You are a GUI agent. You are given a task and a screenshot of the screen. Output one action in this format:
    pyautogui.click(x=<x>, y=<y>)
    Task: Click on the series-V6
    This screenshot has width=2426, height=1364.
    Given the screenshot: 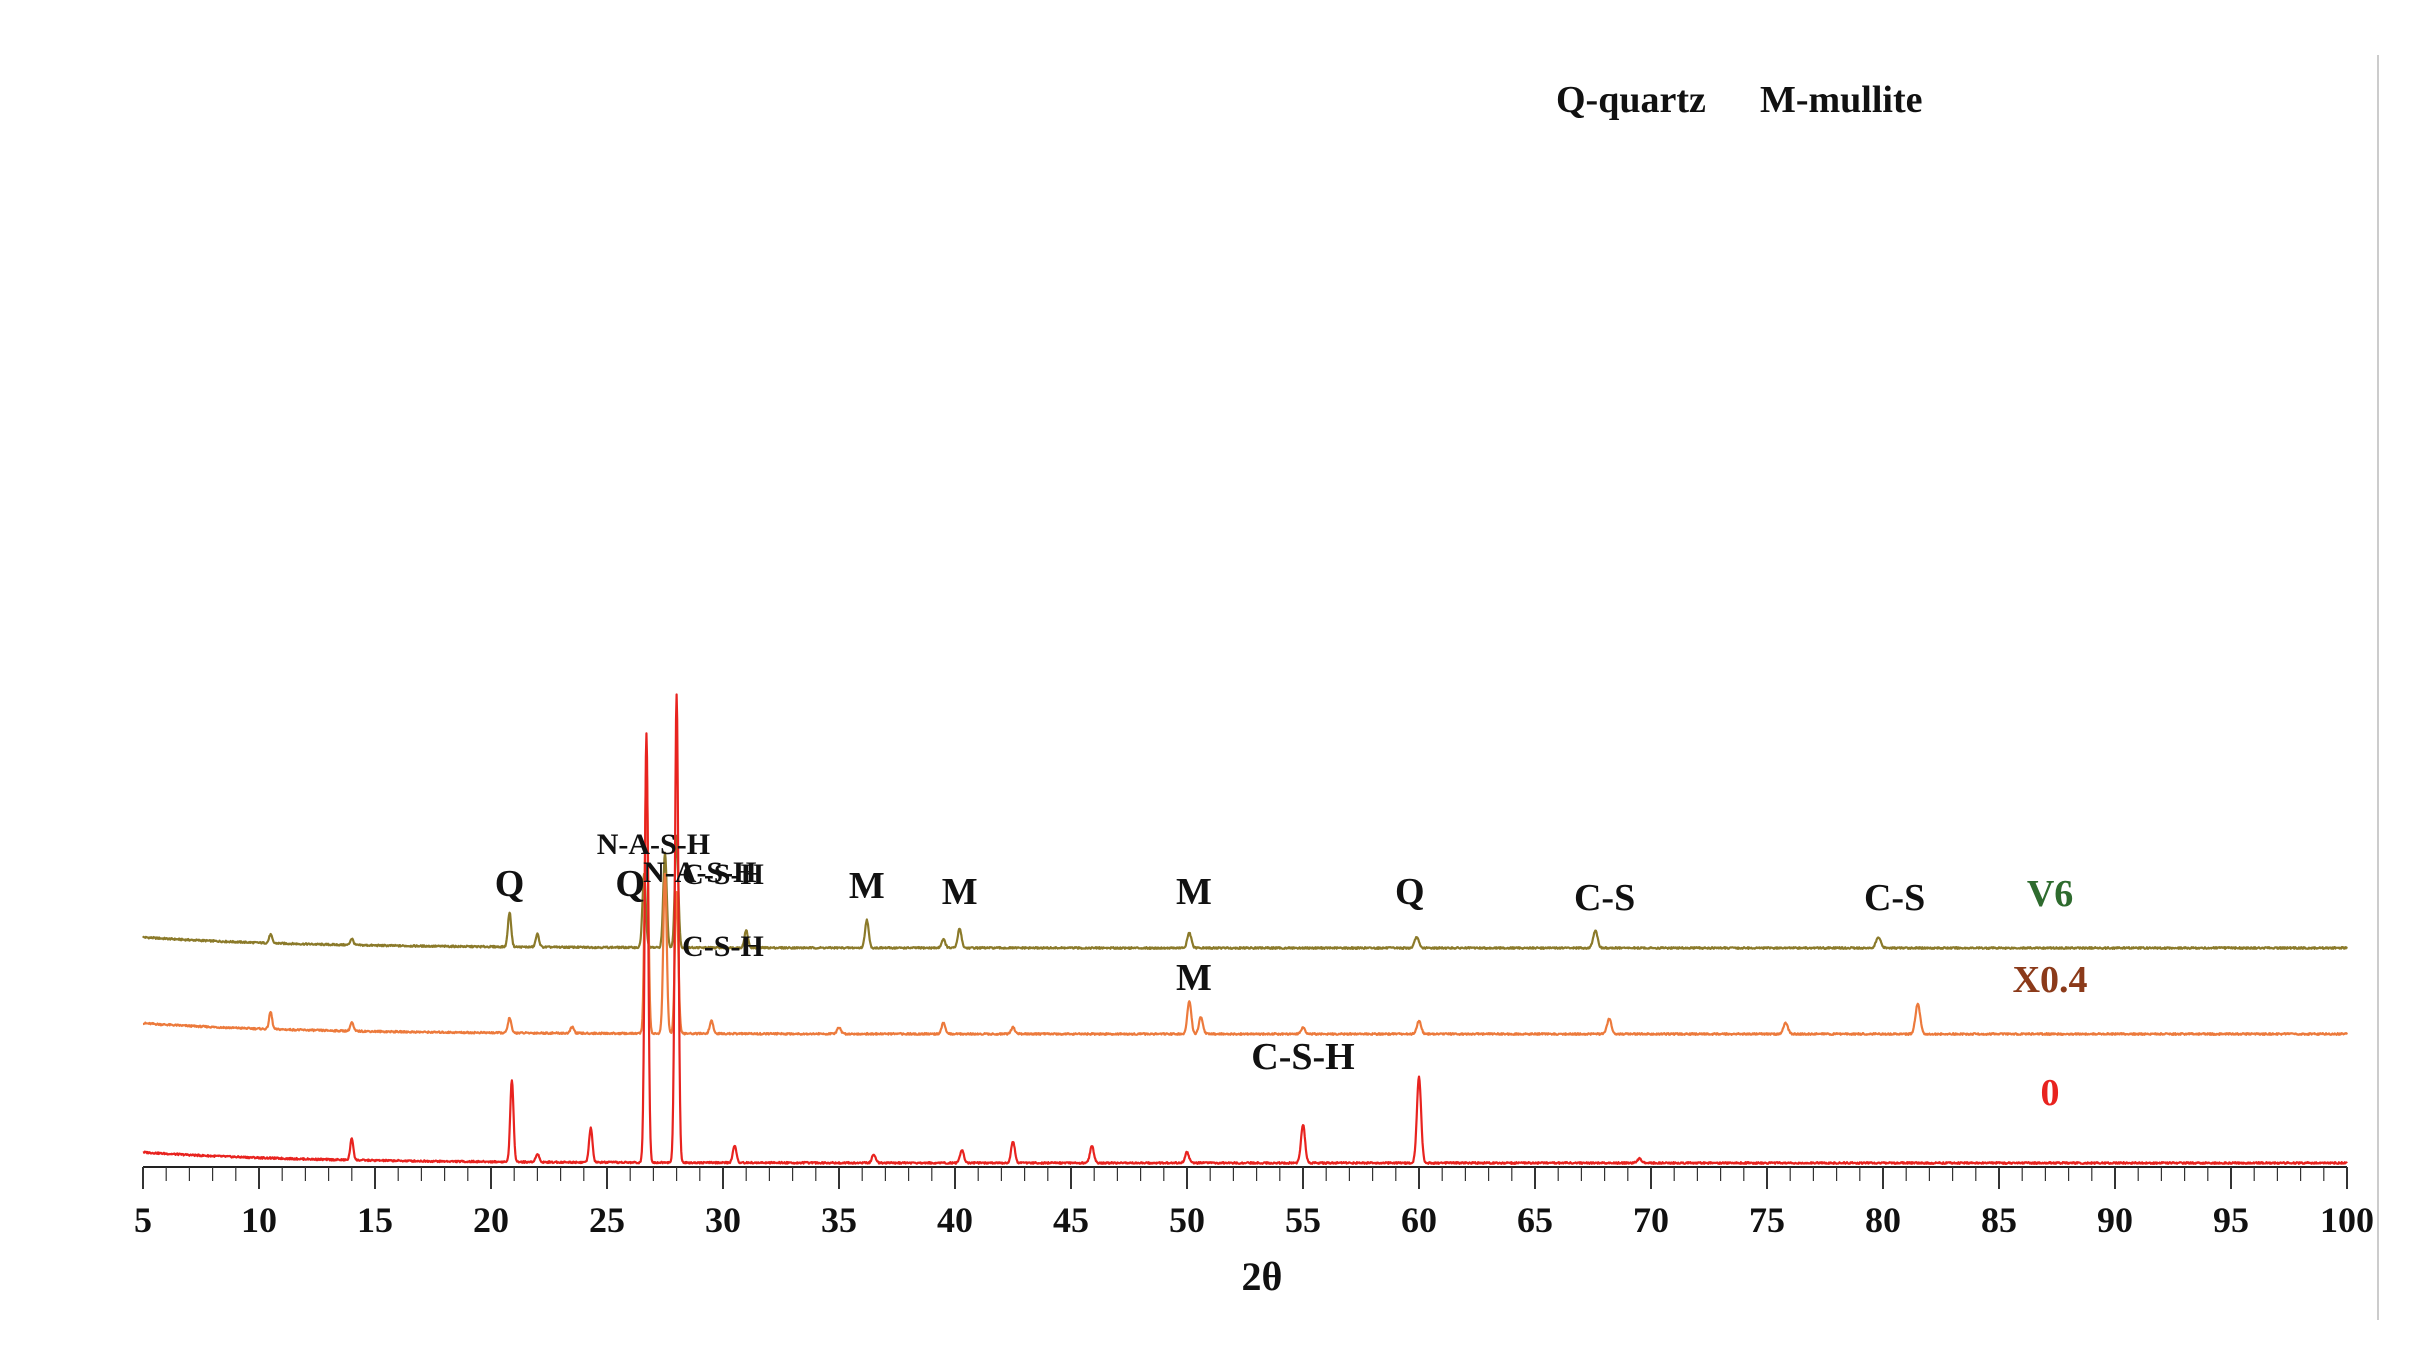 What is the action you would take?
    pyautogui.click(x=1245, y=892)
    